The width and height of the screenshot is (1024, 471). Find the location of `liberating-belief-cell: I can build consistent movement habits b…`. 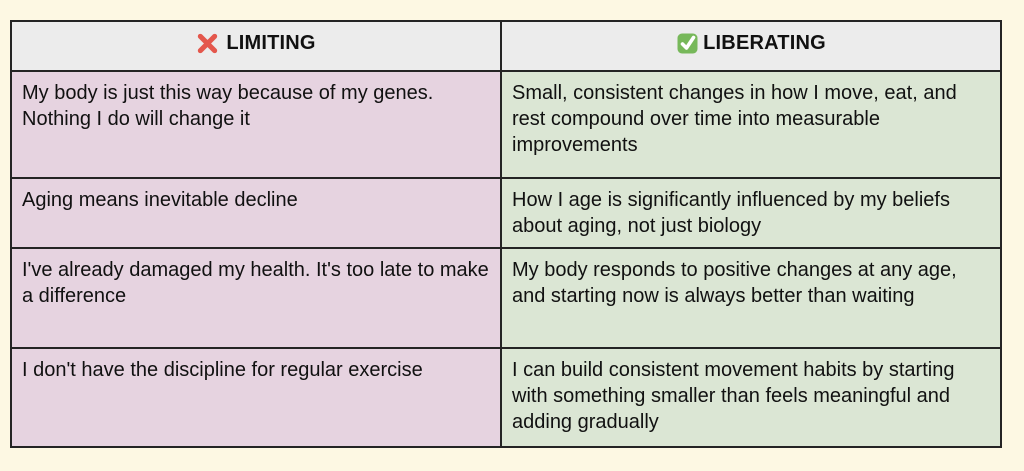

liberating-belief-cell: I can build consistent movement habits b… is located at coordinates (751, 397).